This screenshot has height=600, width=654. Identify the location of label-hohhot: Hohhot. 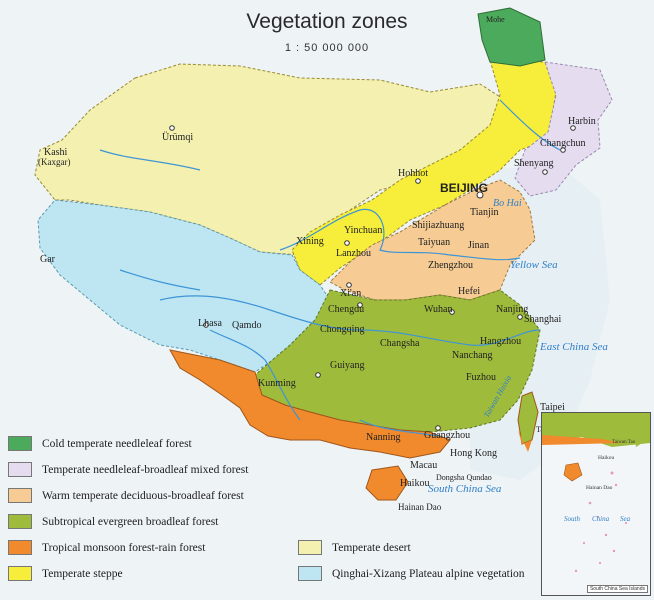
(413, 173).